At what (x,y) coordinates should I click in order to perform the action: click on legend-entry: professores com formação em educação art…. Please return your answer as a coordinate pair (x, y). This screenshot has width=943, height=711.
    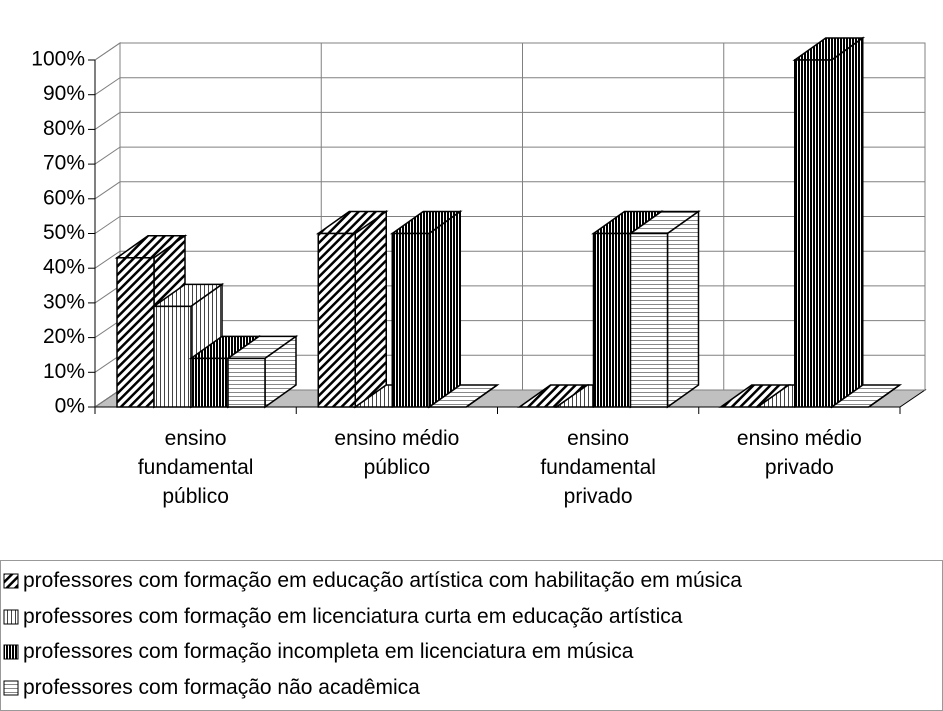
    Looking at the image, I should click on (372, 581).